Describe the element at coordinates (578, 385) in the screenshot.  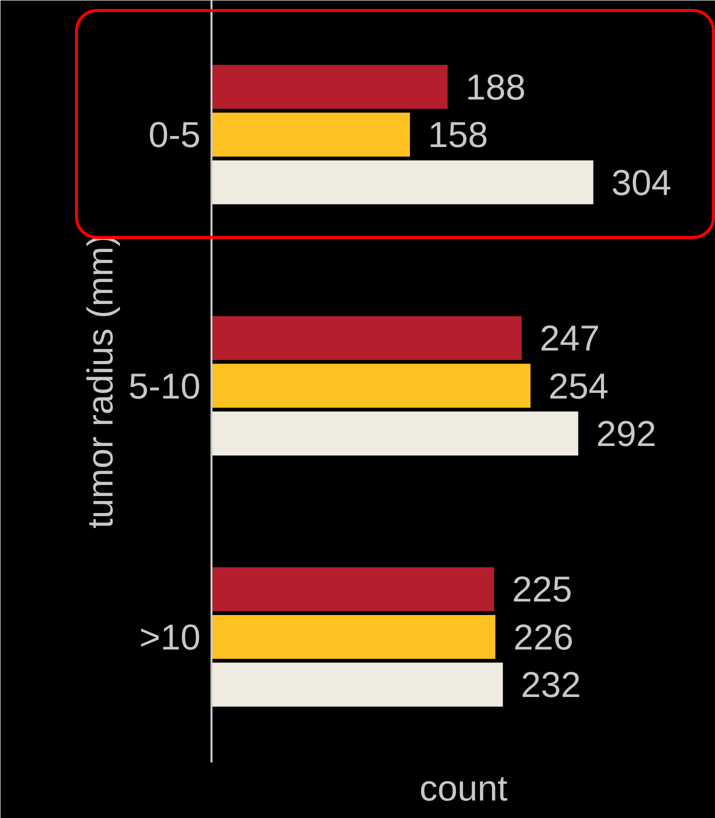
I see `data-label: 254` at that location.